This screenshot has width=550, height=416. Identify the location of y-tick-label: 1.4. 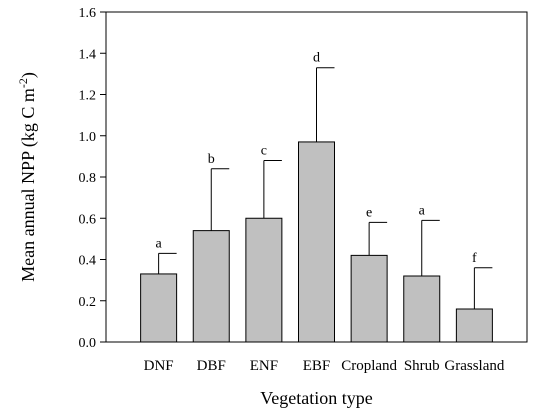
(88, 54).